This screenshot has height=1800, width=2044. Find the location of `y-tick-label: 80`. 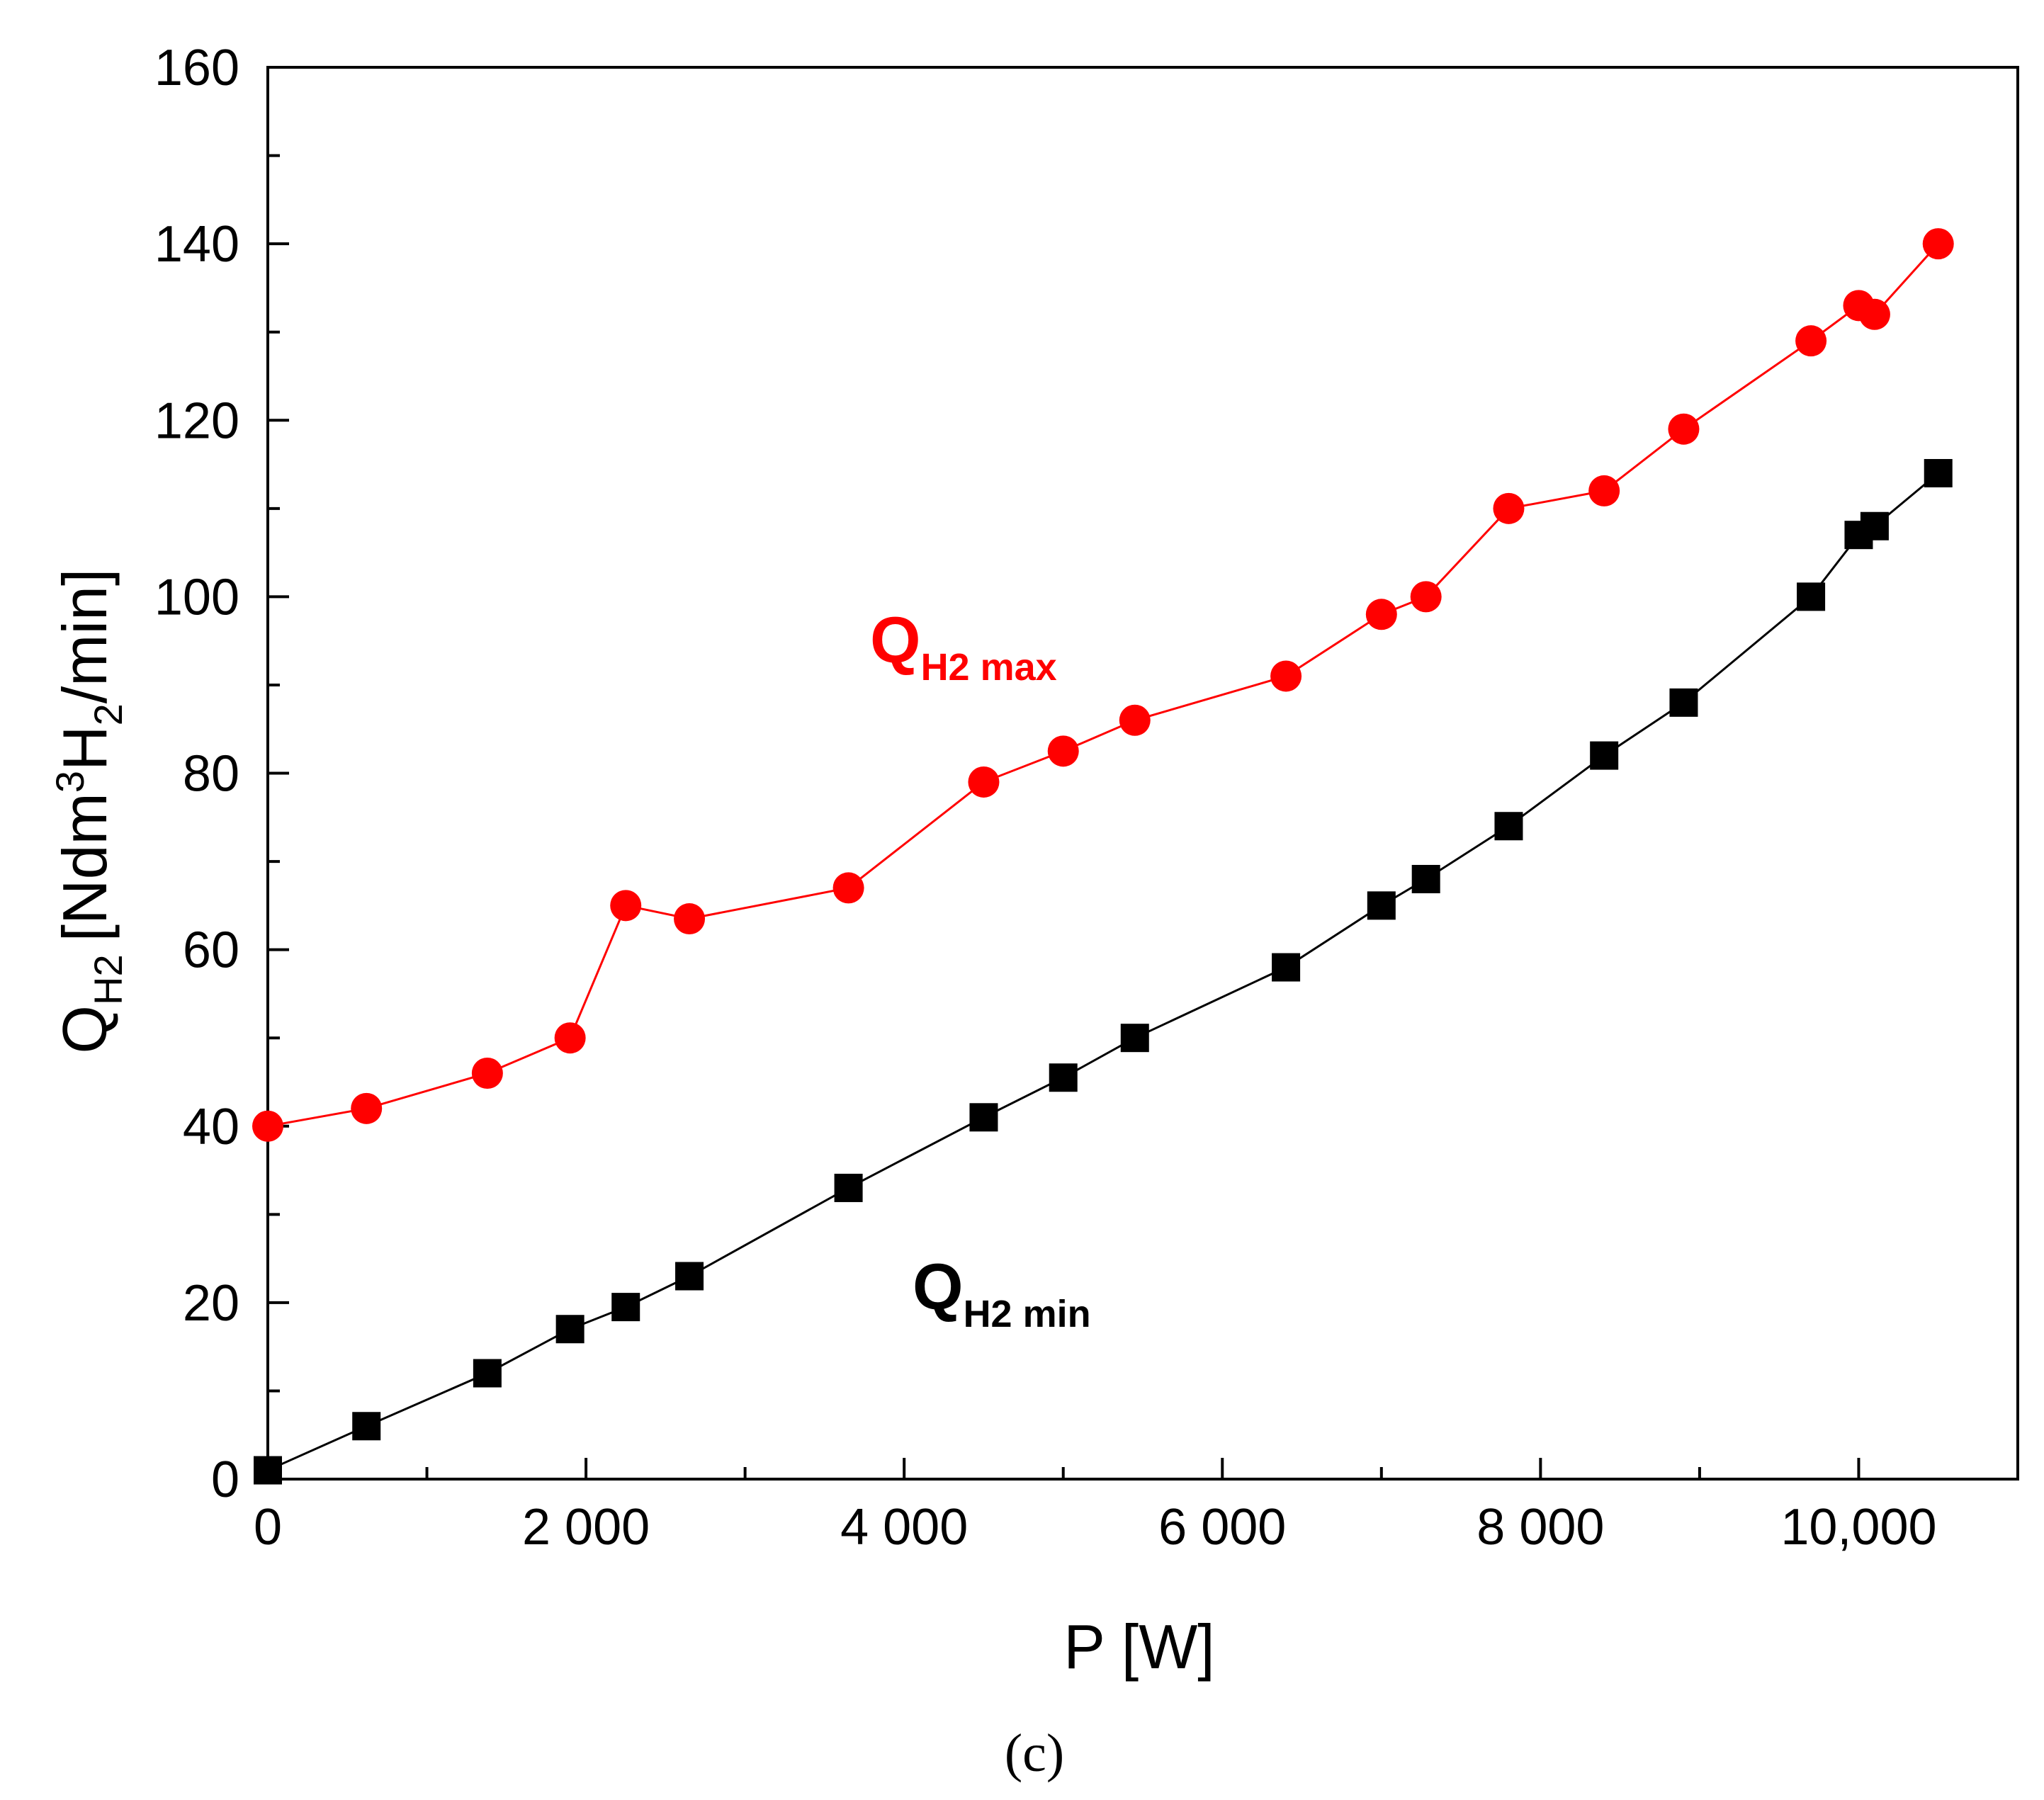

y-tick-label: 80 is located at coordinates (211, 774).